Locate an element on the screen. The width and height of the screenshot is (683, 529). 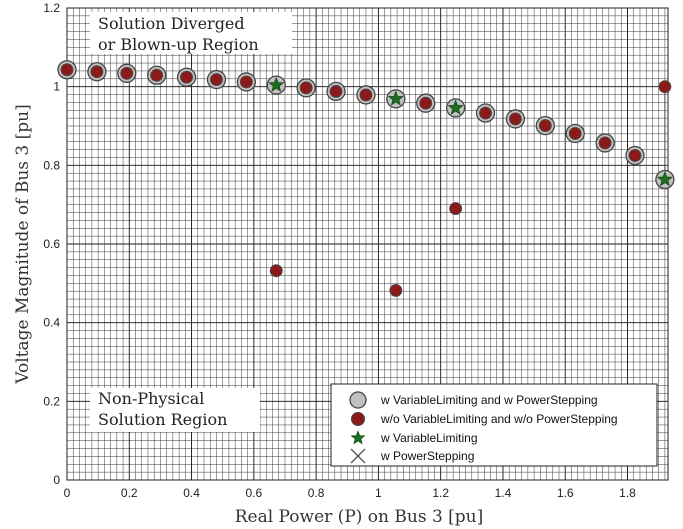
y-axis-ticks: 0 0.2 0.4 0.6 0.8 1 1.2 is located at coordinates (51, 244).